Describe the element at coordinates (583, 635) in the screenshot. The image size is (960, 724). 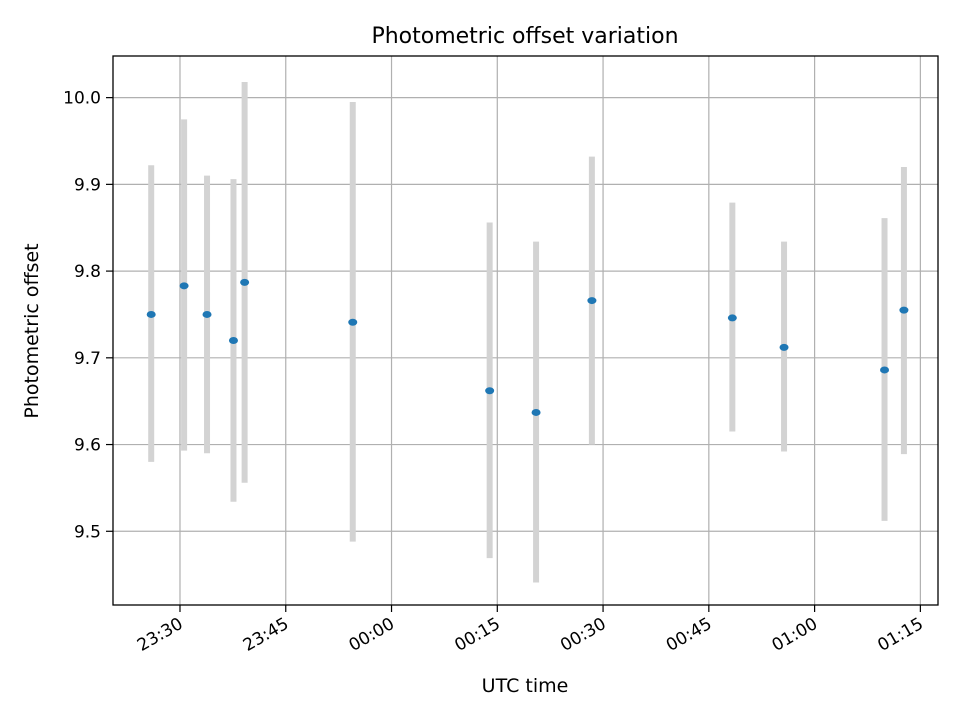
I see `x-tick-label: 00:30` at that location.